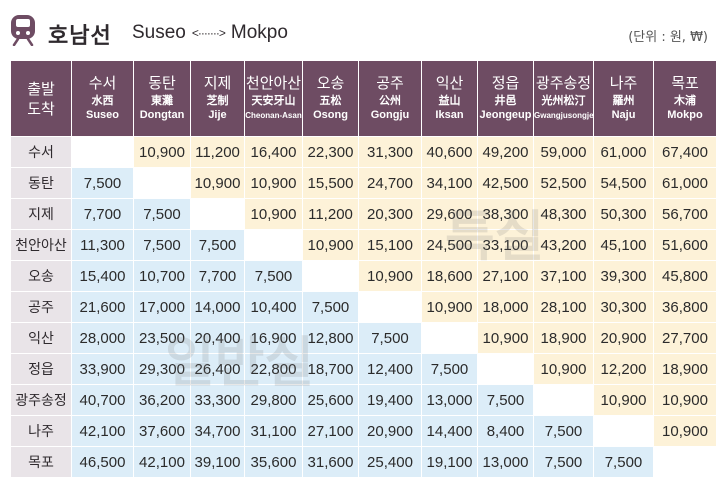  I want to click on fare-cell: 33,900, so click(102, 369).